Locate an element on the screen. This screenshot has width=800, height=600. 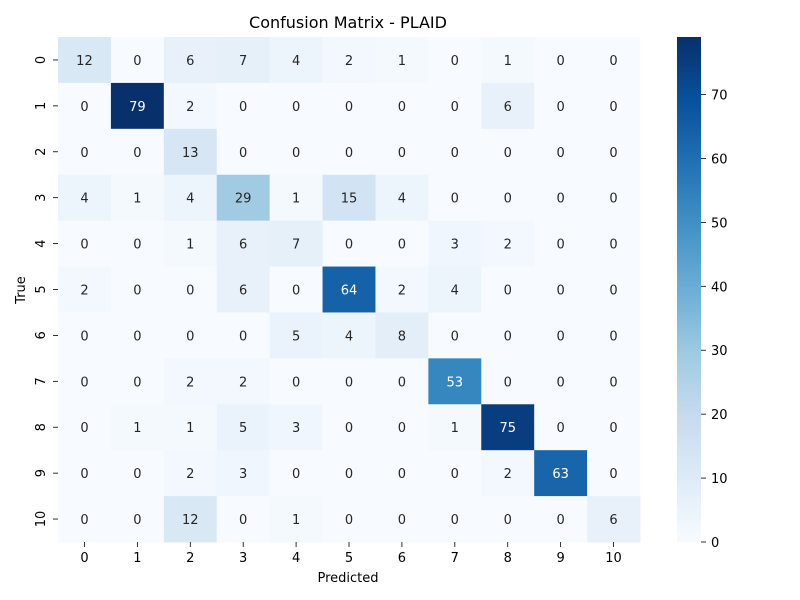
cell-value-6-5: 4 is located at coordinates (349, 336).